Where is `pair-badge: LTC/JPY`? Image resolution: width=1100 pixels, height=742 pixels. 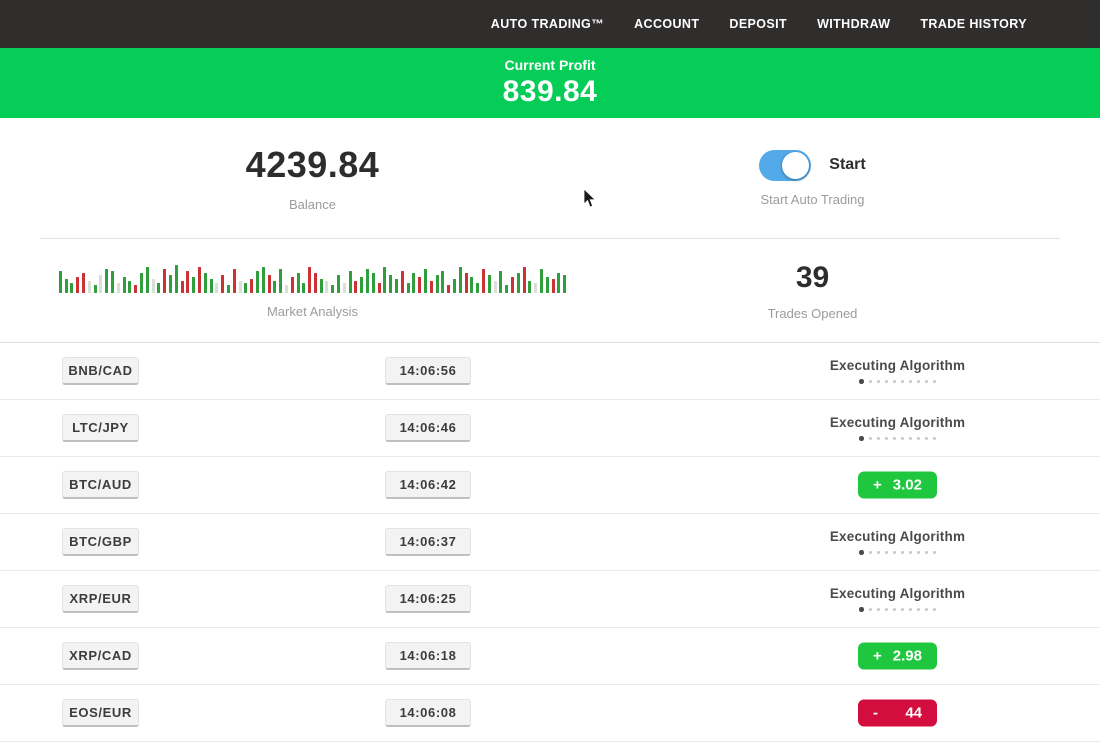
pair-badge: LTC/JPY is located at coordinates (100, 428).